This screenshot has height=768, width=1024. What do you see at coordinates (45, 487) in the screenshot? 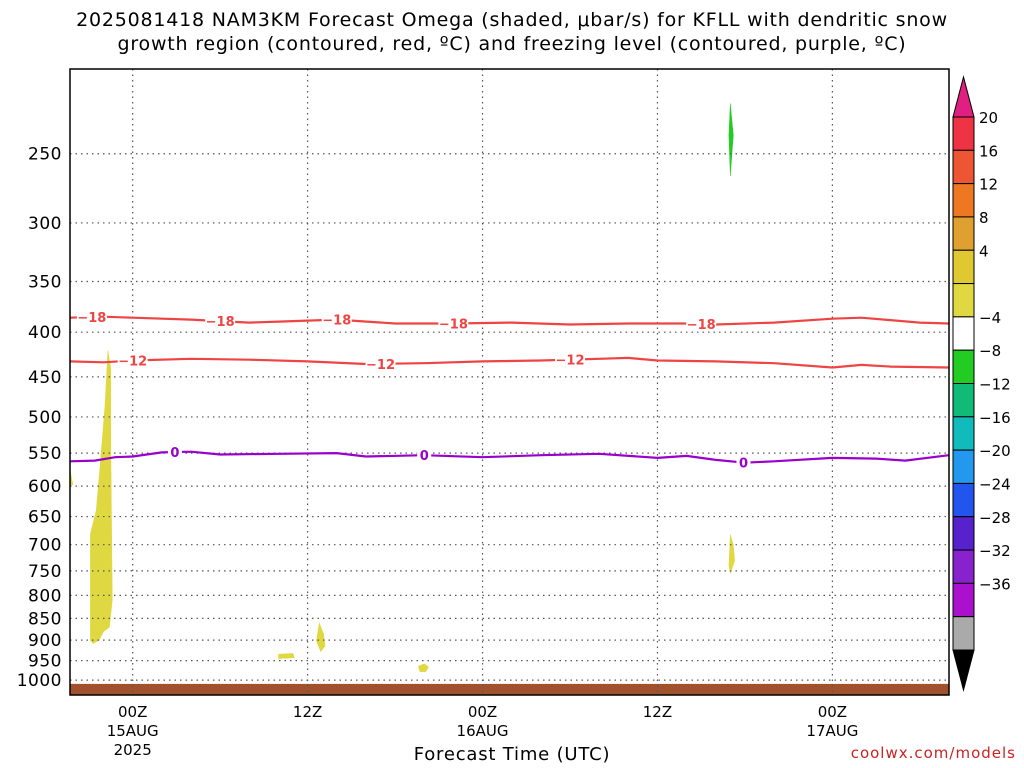
I see `y-tick-label: 600` at bounding box center [45, 487].